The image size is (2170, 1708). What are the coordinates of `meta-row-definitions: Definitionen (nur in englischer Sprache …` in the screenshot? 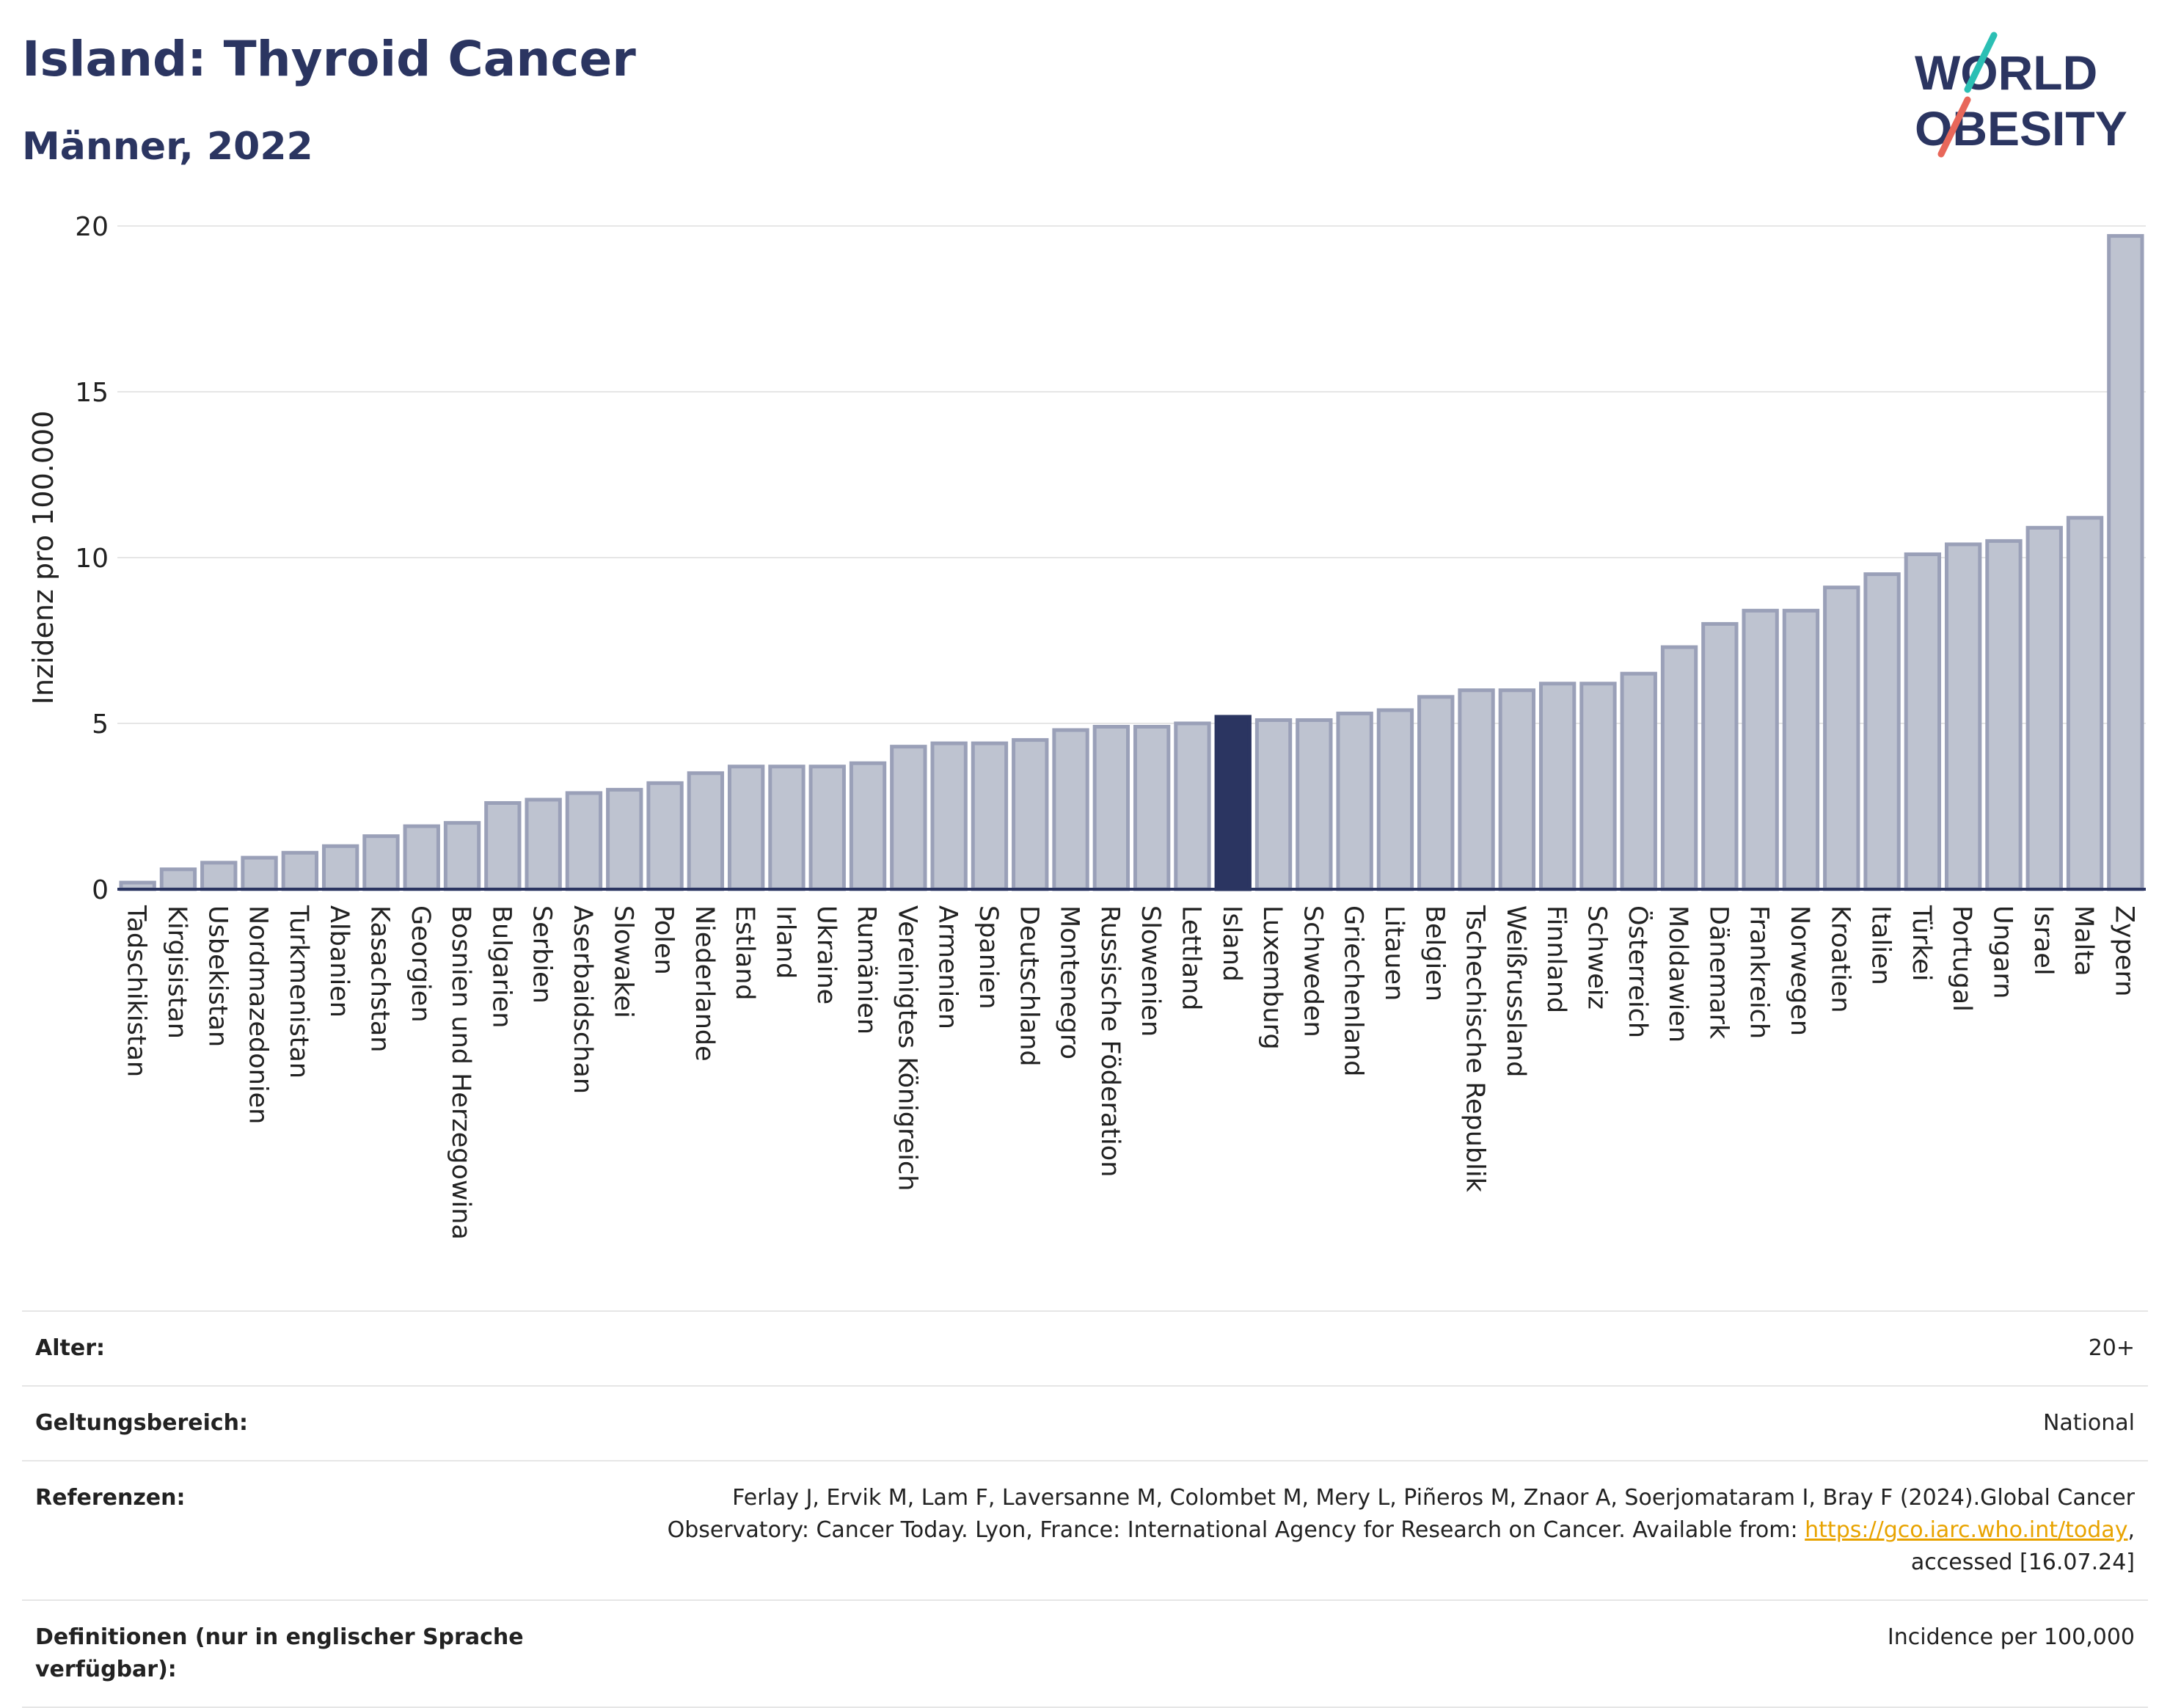 It's located at (1085, 1653).